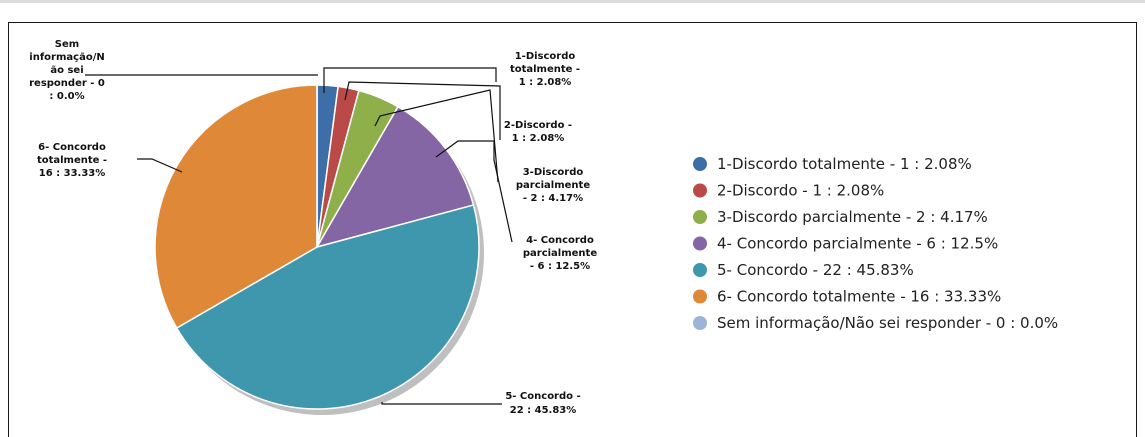 Image resolution: width=1145 pixels, height=437 pixels. I want to click on slice-label-line: 4- Concordo, so click(560, 240).